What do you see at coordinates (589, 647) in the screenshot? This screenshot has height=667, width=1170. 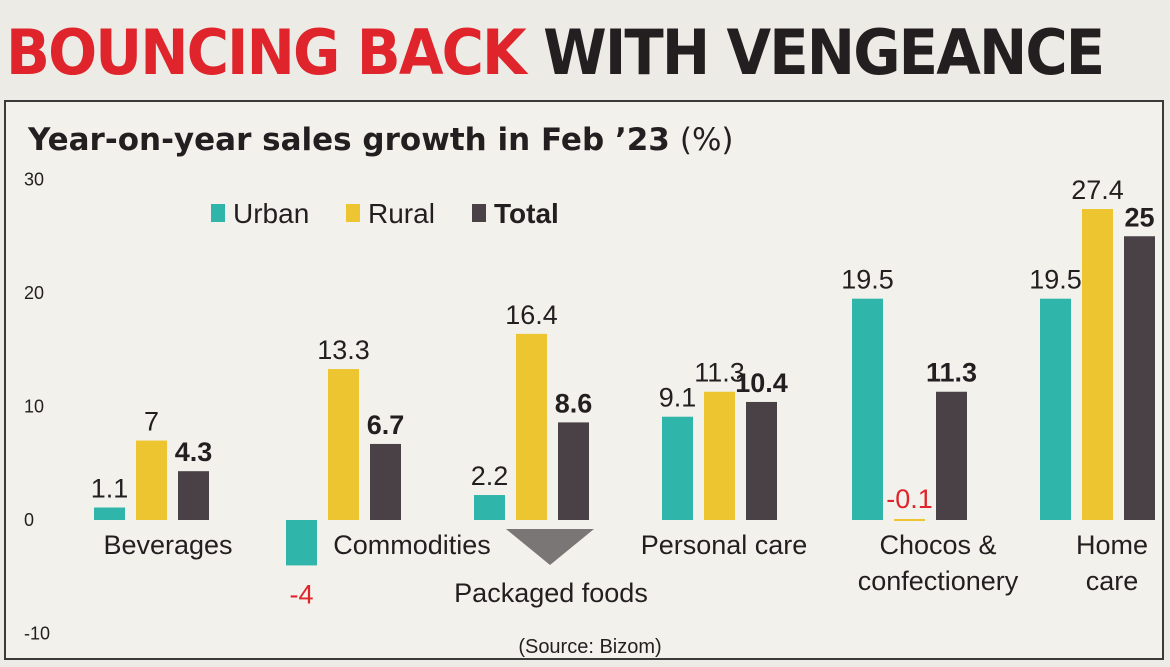 I see `source-note: (Source: Bizom)` at bounding box center [589, 647].